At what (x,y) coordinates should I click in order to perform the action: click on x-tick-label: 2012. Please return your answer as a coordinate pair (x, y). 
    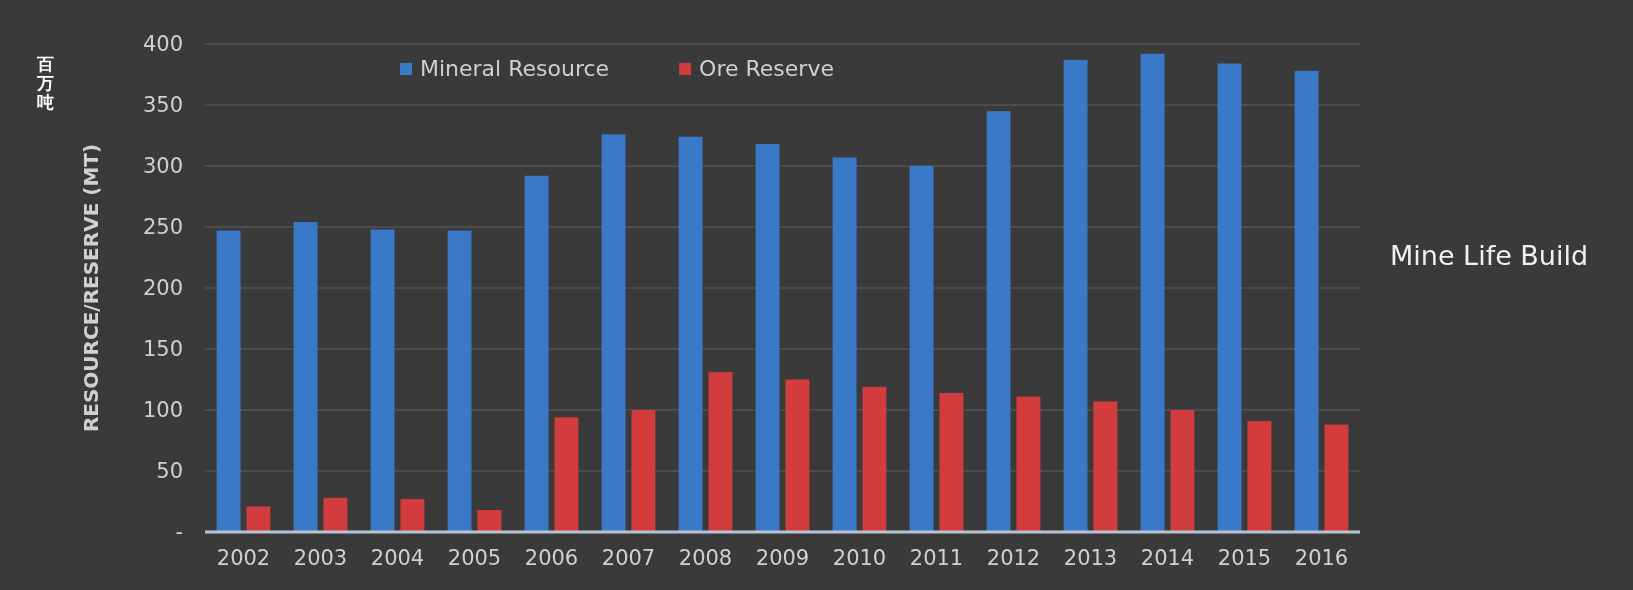
    Looking at the image, I should click on (1013, 558).